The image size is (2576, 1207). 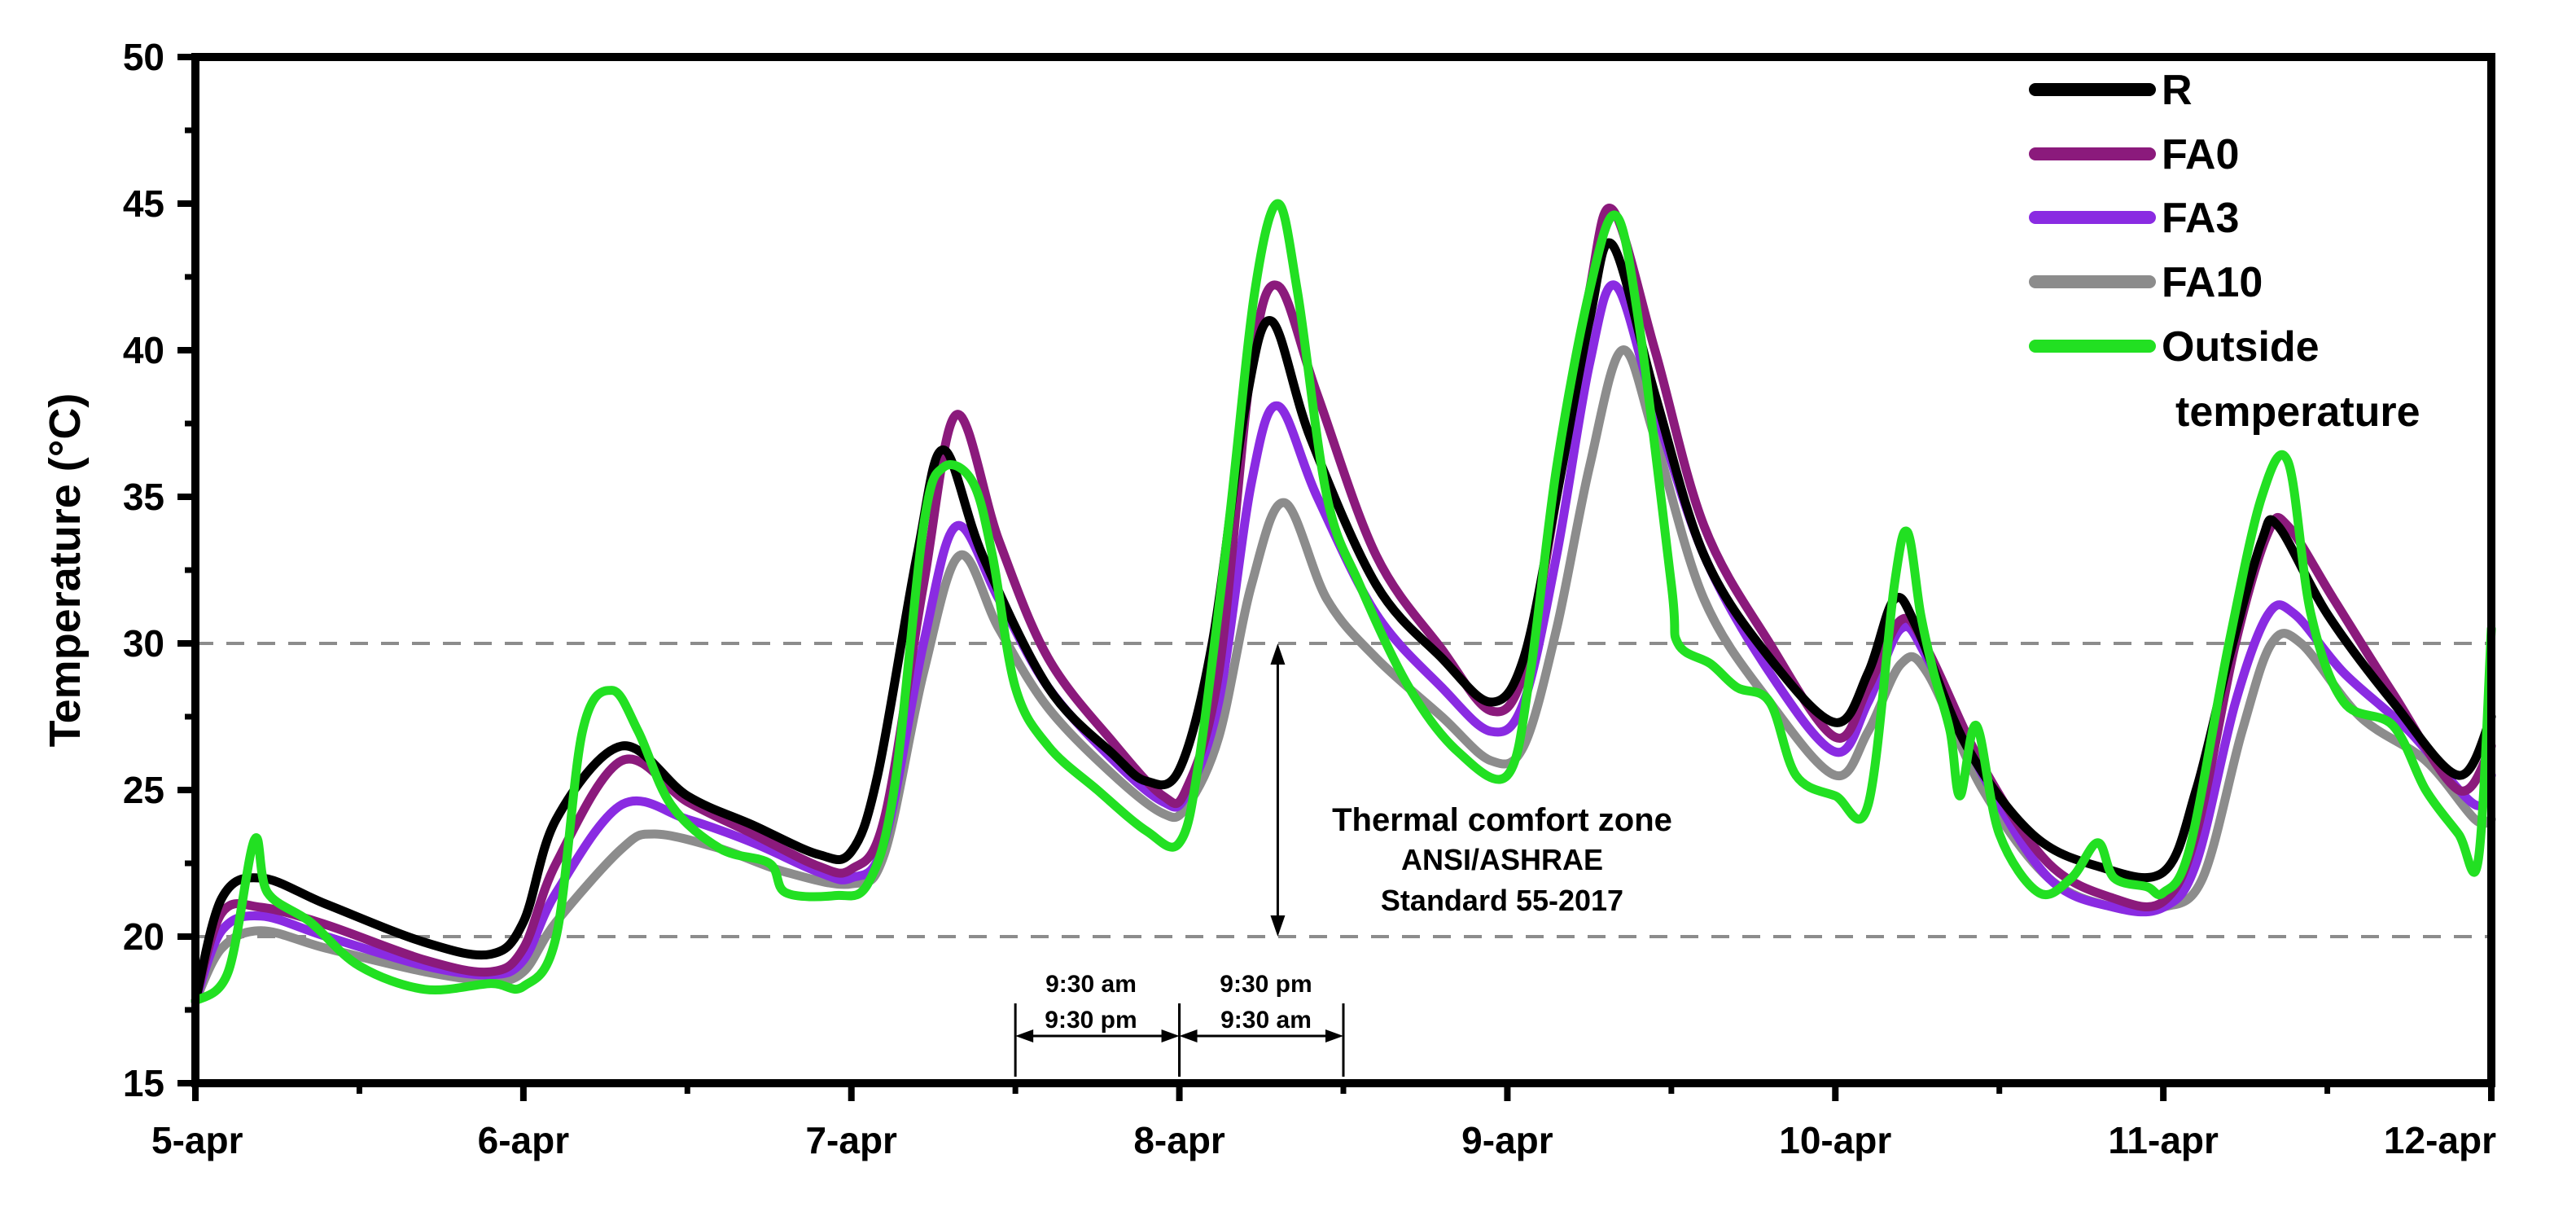 What do you see at coordinates (2134, 154) in the screenshot?
I see `legend-item-fa0: FA0` at bounding box center [2134, 154].